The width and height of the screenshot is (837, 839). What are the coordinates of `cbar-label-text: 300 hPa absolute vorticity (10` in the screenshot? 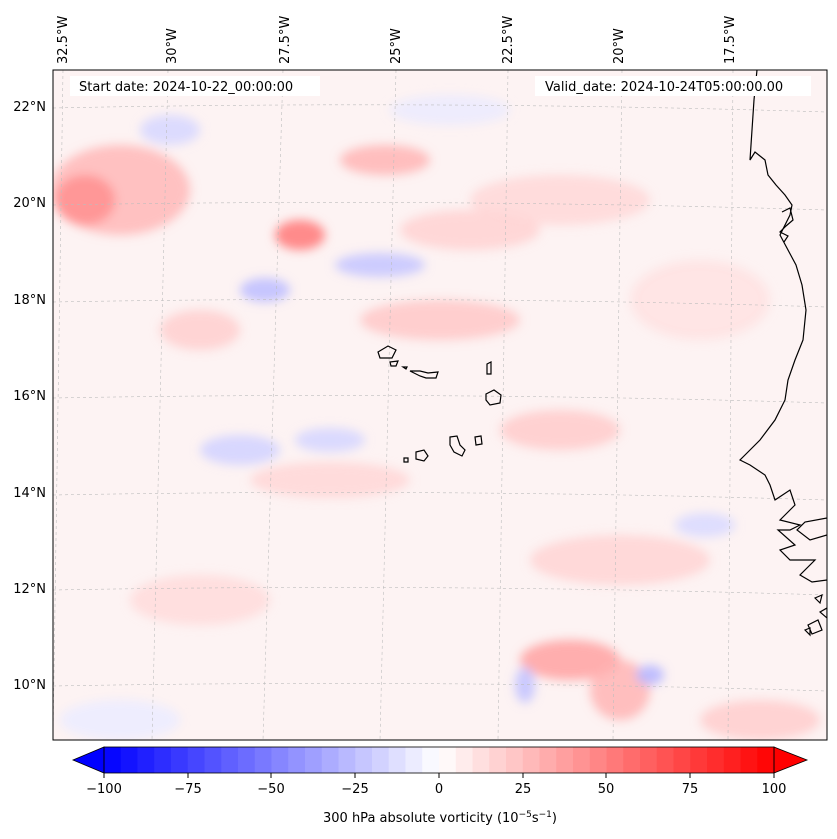 It's located at (421, 818).